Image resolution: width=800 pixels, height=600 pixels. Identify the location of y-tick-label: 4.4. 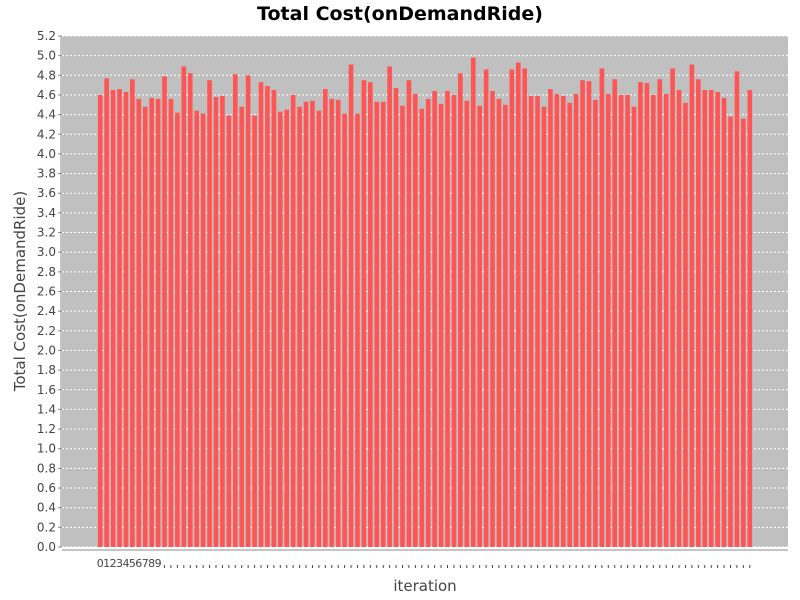
(46, 115).